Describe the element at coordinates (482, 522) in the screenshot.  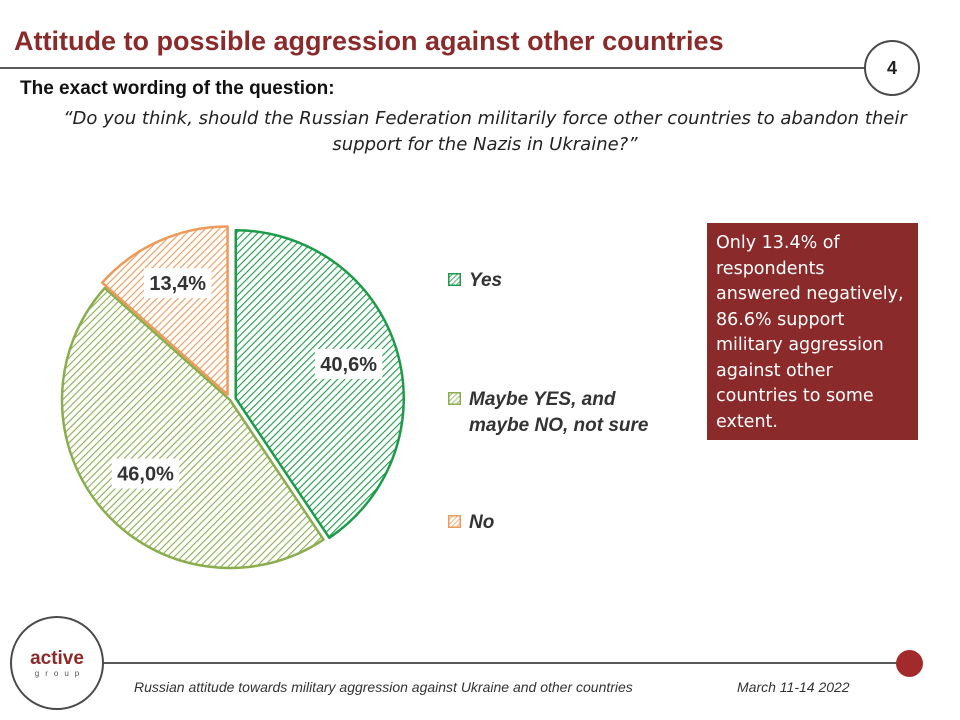
I see `legend-label-no: No` at that location.